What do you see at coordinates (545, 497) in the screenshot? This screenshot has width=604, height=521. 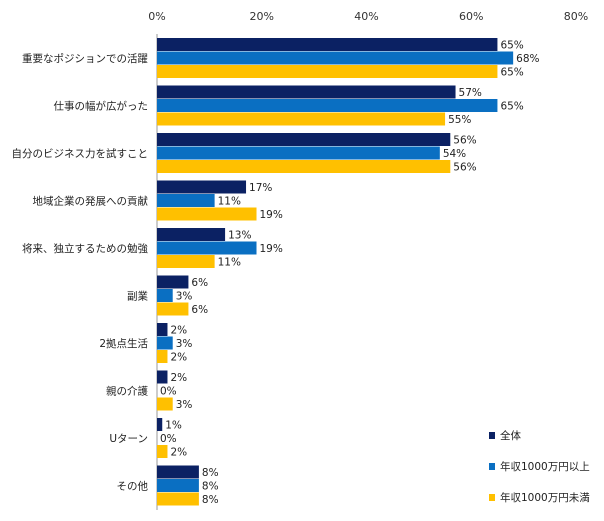 I see `legend-label: 年収1000万円未満` at bounding box center [545, 497].